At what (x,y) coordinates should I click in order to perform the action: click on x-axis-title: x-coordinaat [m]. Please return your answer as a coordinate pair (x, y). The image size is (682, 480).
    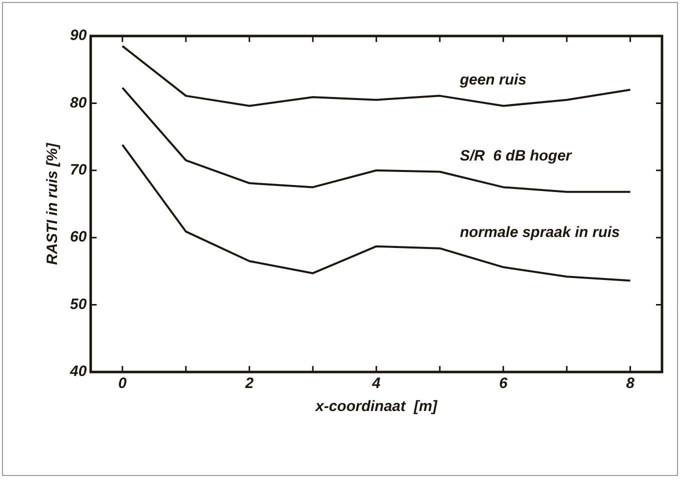
    Looking at the image, I should click on (376, 407).